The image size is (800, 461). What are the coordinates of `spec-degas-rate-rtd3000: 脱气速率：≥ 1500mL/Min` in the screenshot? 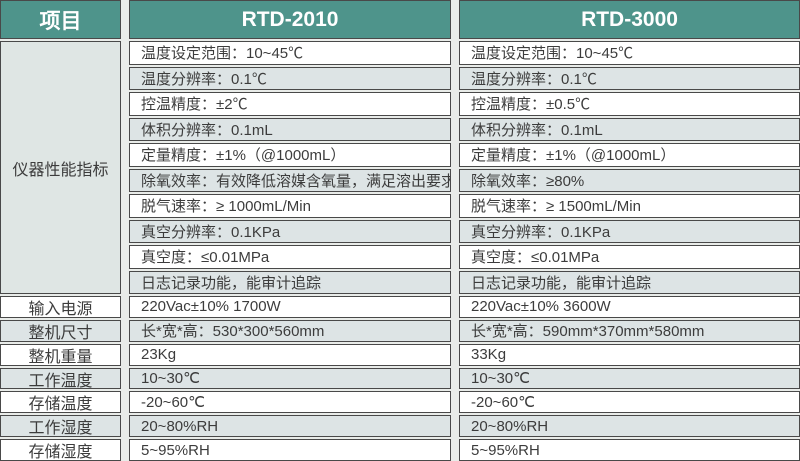 It's located at (629, 206).